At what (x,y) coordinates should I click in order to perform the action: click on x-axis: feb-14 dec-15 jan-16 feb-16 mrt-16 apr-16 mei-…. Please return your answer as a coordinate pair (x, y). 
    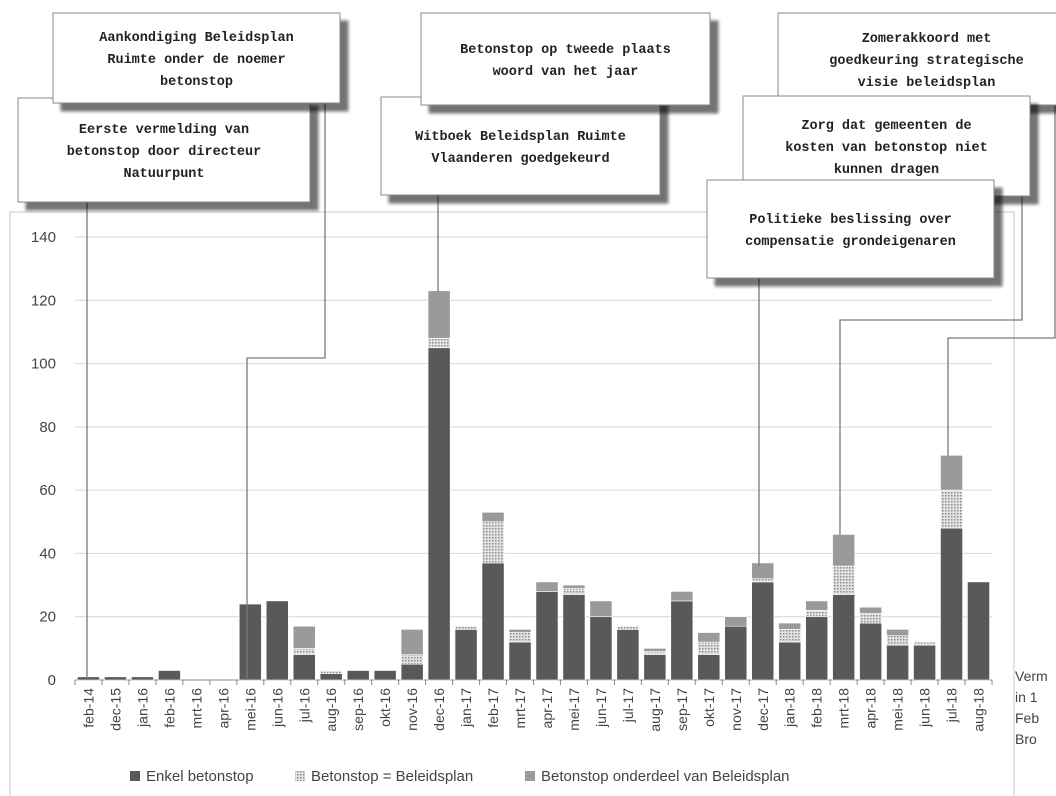
    Looking at the image, I should click on (533, 706).